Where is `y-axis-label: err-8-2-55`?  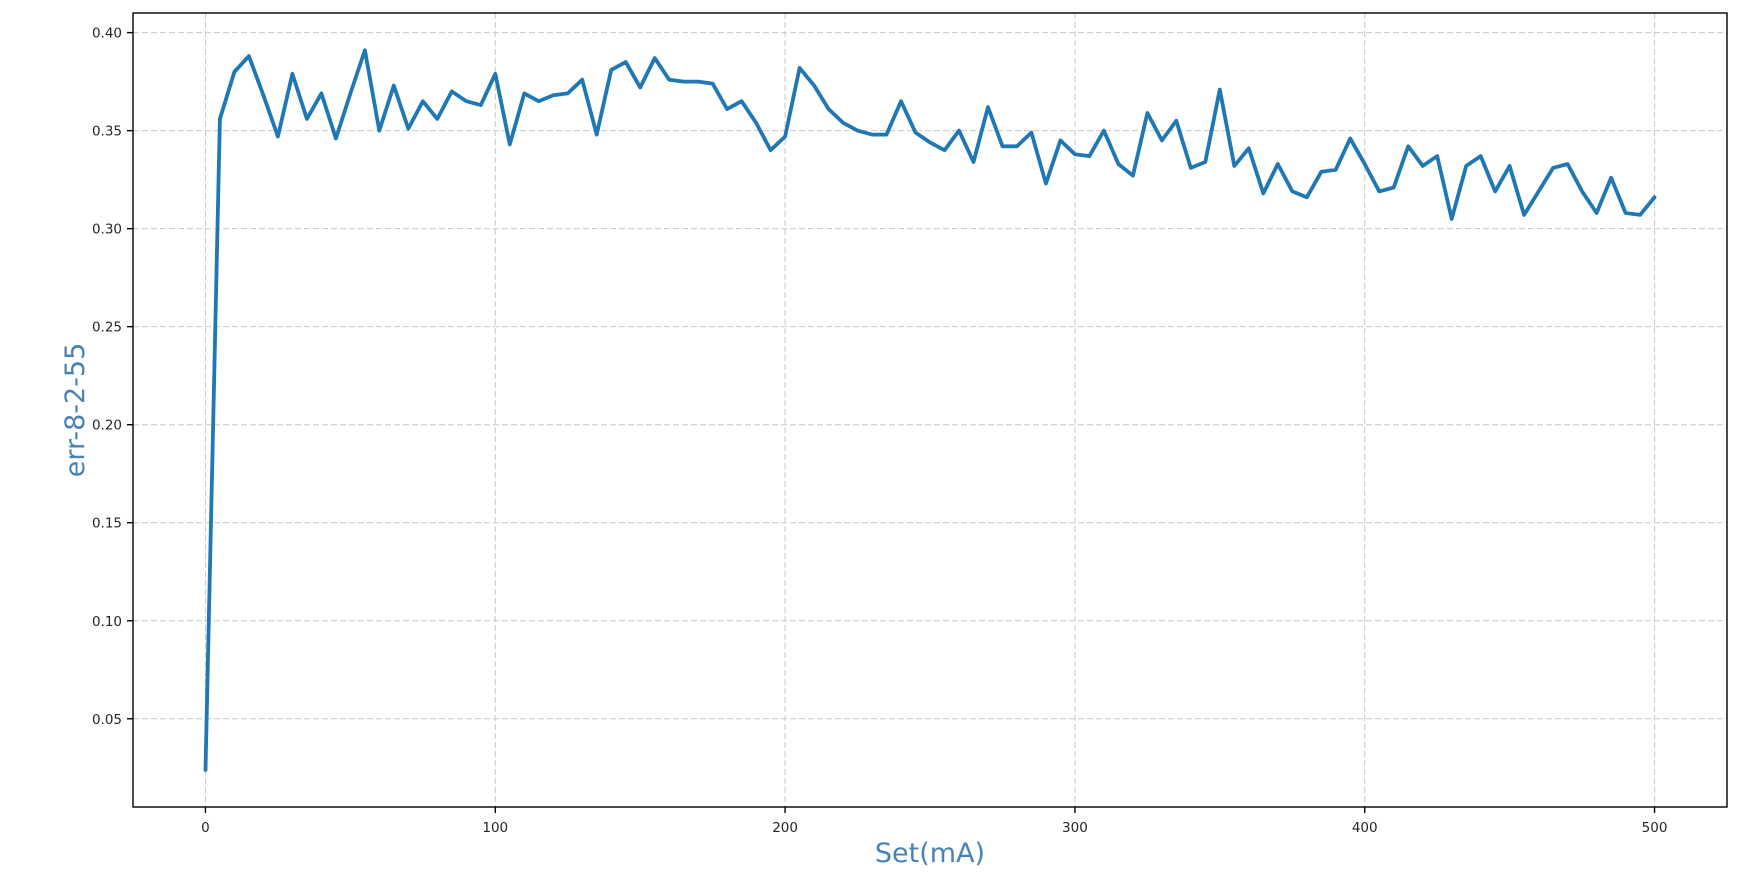
y-axis-label: err-8-2-55 is located at coordinates (75, 410).